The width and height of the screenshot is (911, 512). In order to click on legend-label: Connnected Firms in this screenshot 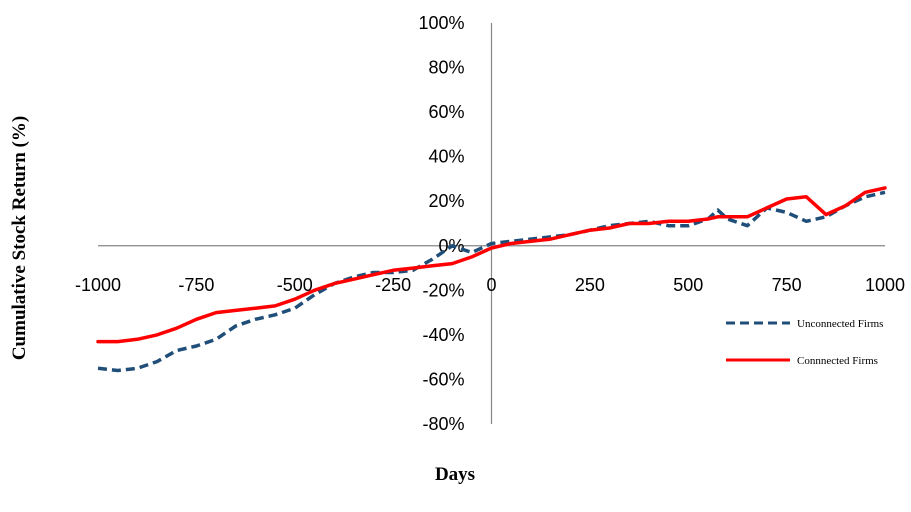, I will do `click(837, 361)`.